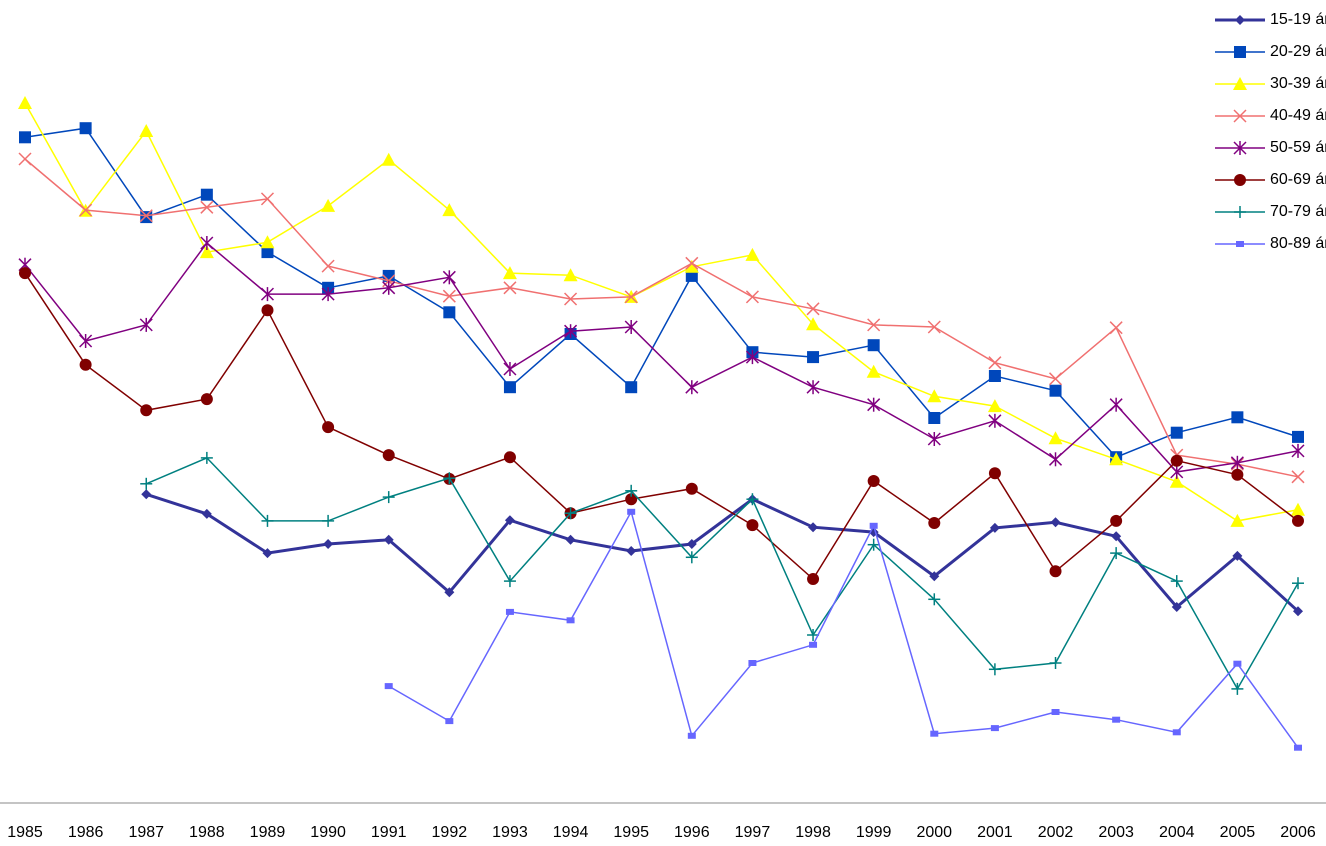  Describe the element at coordinates (874, 832) in the screenshot. I see `x-tick-label: 1999` at that location.